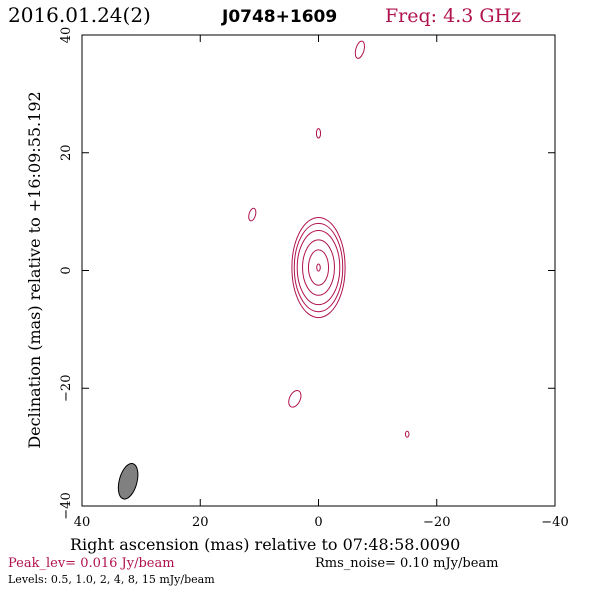 The image size is (590, 590). Describe the element at coordinates (66, 505) in the screenshot. I see `y-tick-label: −40` at that location.